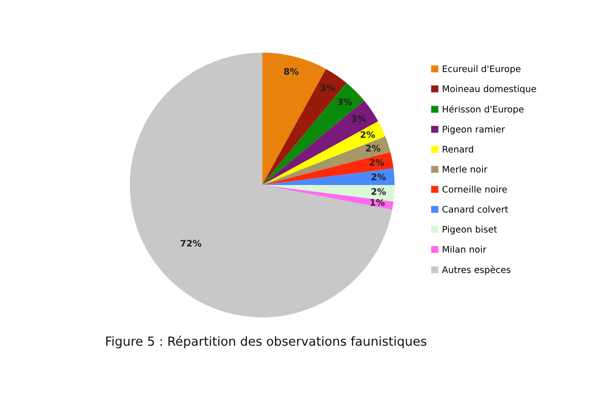 The image size is (600, 400). I want to click on data-label: 1%, so click(377, 202).